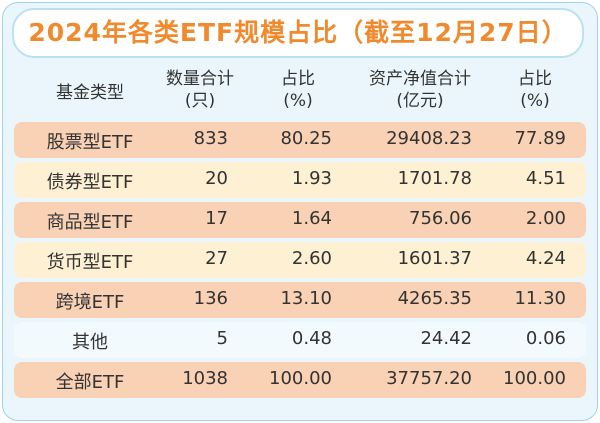 Image resolution: width=600 pixels, height=423 pixels. What do you see at coordinates (90, 222) in the screenshot?
I see `row-label: 商品型ETF` at bounding box center [90, 222].